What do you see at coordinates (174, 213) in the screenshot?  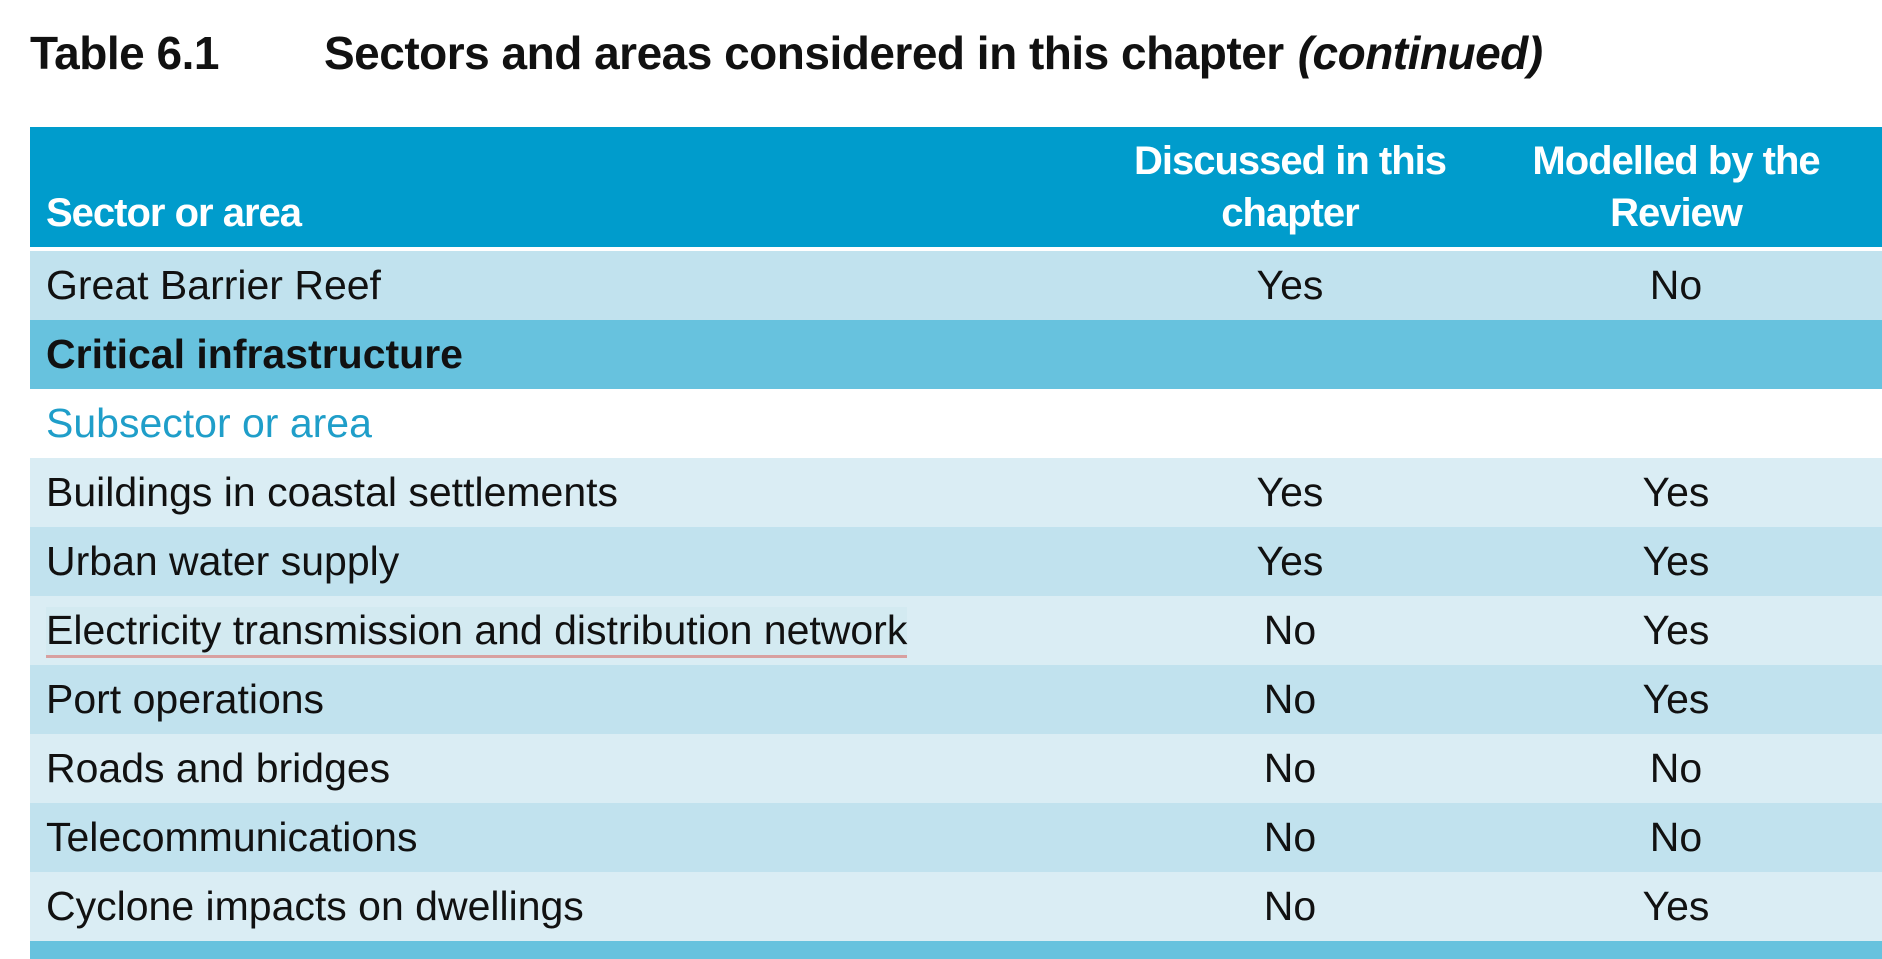 I see `header-sector: Sector or area` at bounding box center [174, 213].